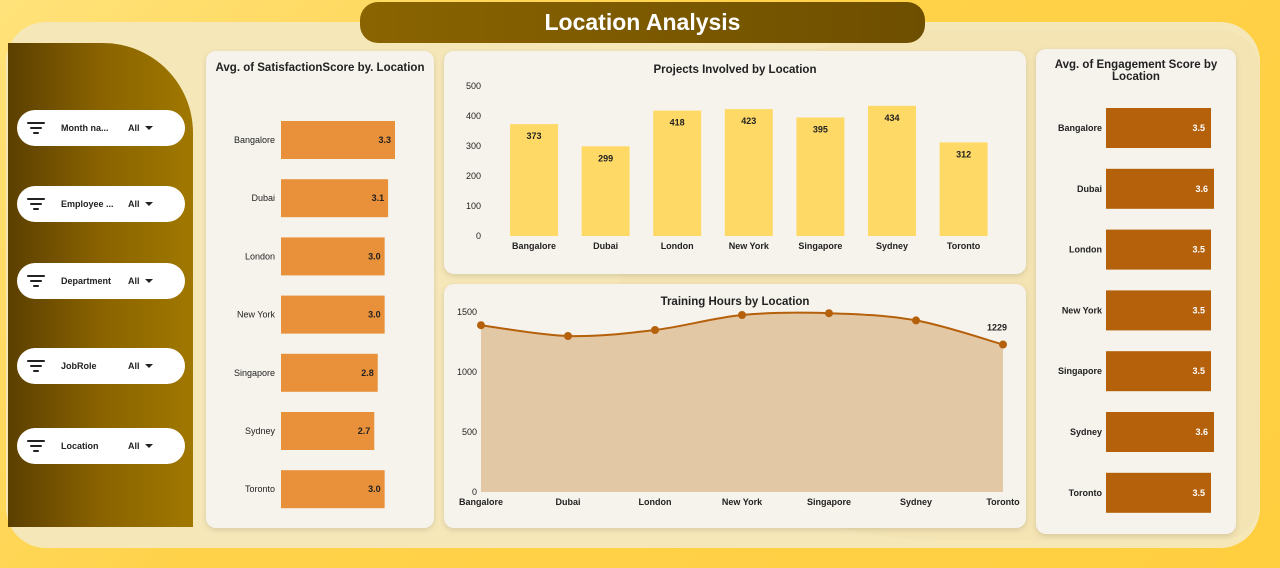 This screenshot has height=568, width=1280. Describe the element at coordinates (605, 158) in the screenshot. I see `data-label: 299` at that location.